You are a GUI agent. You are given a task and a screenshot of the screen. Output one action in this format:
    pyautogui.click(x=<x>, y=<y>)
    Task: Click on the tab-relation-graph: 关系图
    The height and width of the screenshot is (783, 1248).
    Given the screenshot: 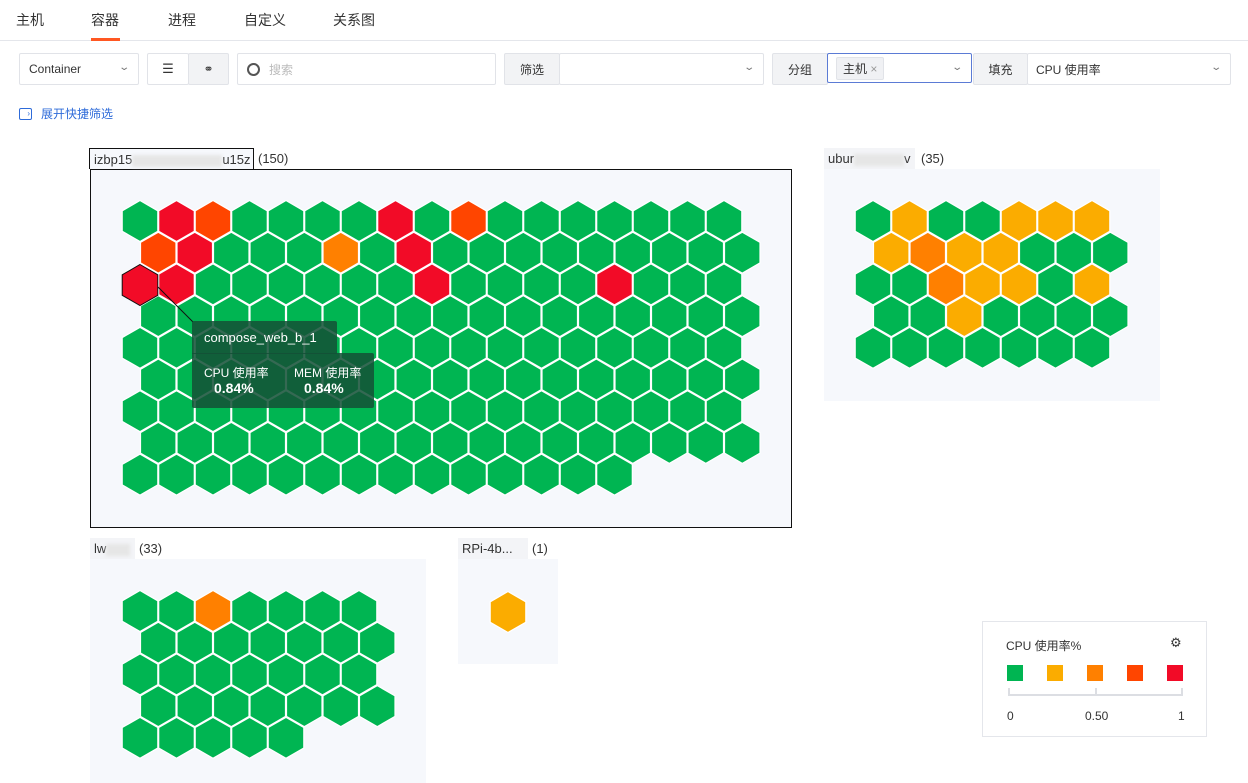 What is the action you would take?
    pyautogui.click(x=354, y=20)
    